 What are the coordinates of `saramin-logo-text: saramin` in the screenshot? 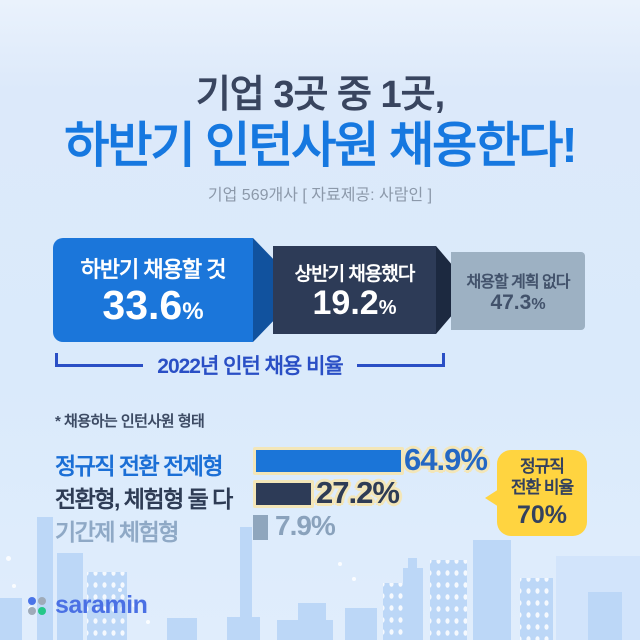 It's located at (101, 605).